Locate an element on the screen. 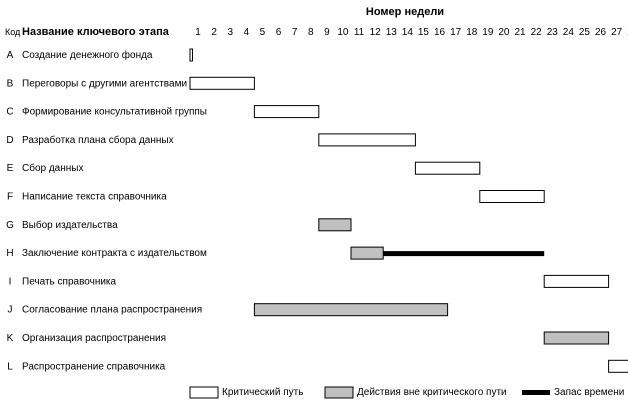  task-name-h: Заключение контракта с издательством is located at coordinates (114, 253).